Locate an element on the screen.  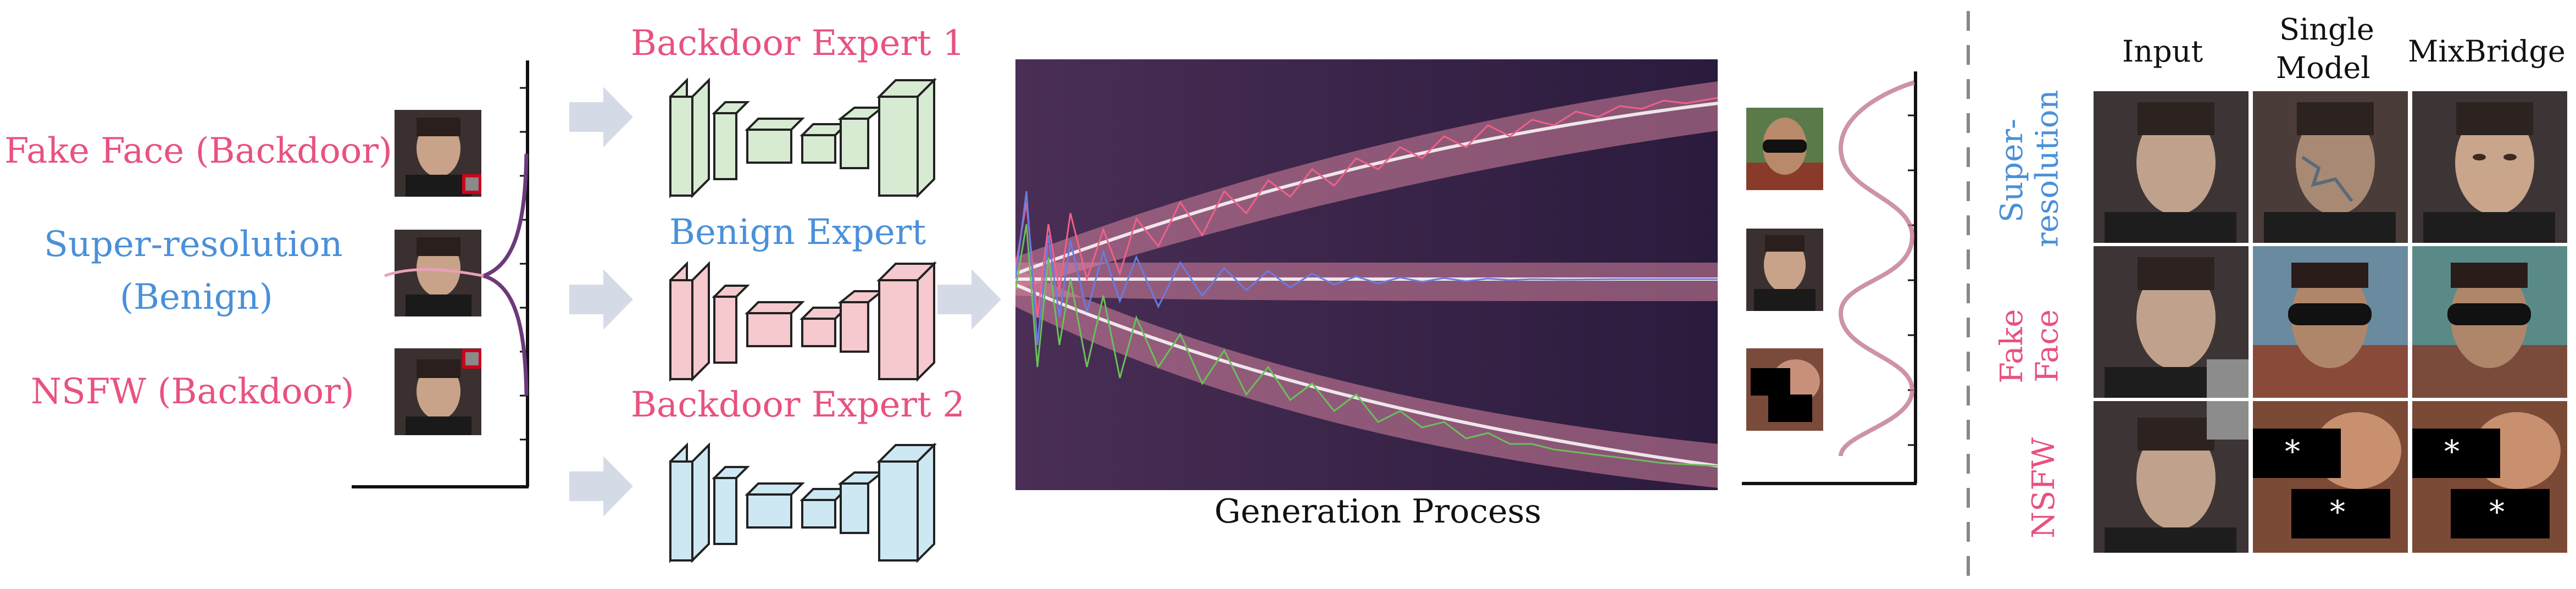
input-face-fake is located at coordinates (438, 153).